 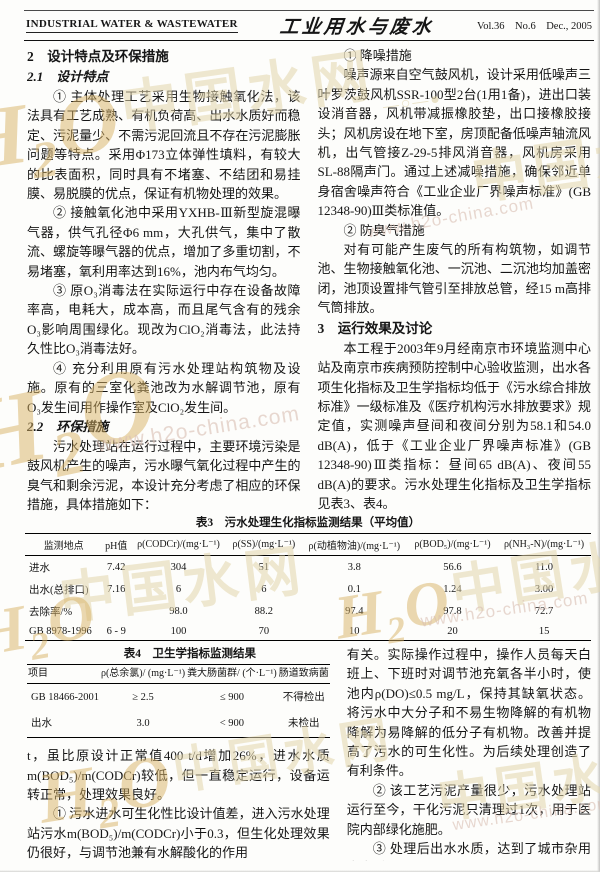 What do you see at coordinates (178, 697) in the screenshot?
I see `table-row: GB 18466-2001 ≥ 2.5 ≤ 900 不得检出` at bounding box center [178, 697].